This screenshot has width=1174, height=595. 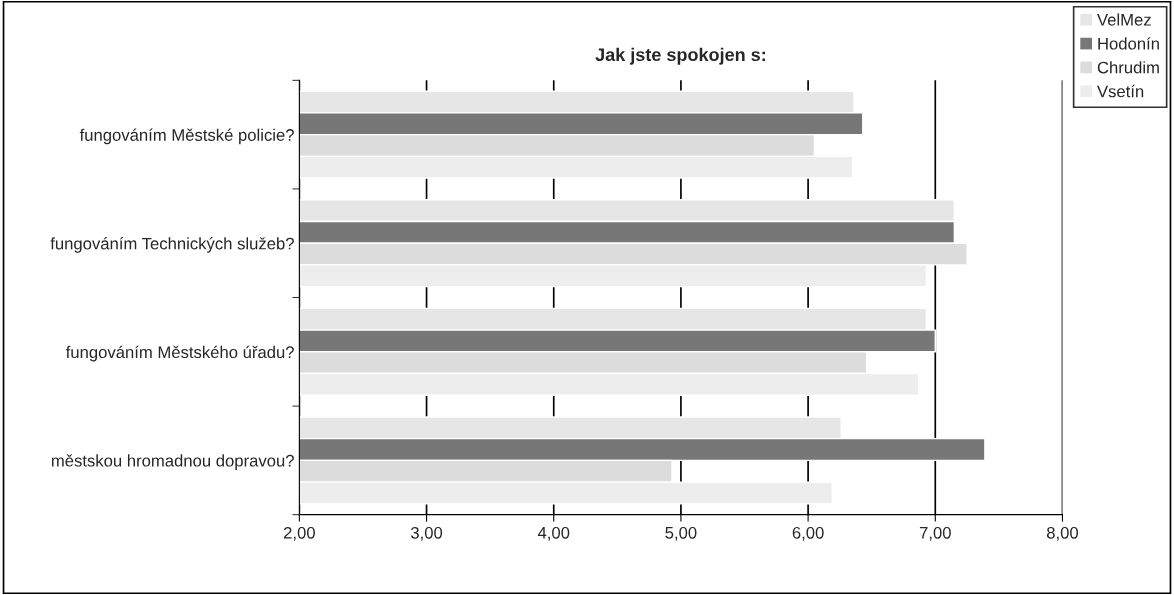 What do you see at coordinates (1128, 43) in the screenshot?
I see `legend-label: Hodonín` at bounding box center [1128, 43].